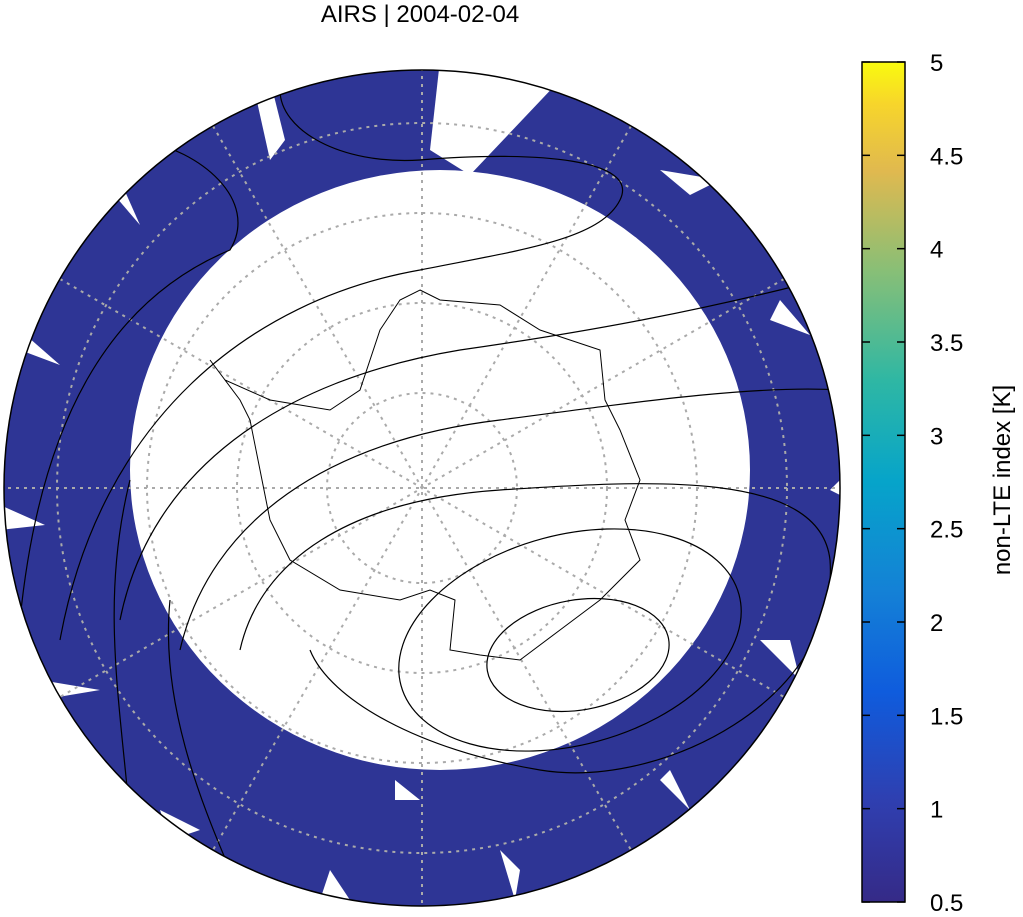 This screenshot has width=1023, height=917. Describe the element at coordinates (946, 716) in the screenshot. I see `colorbar-tick-label: 1.5` at that location.